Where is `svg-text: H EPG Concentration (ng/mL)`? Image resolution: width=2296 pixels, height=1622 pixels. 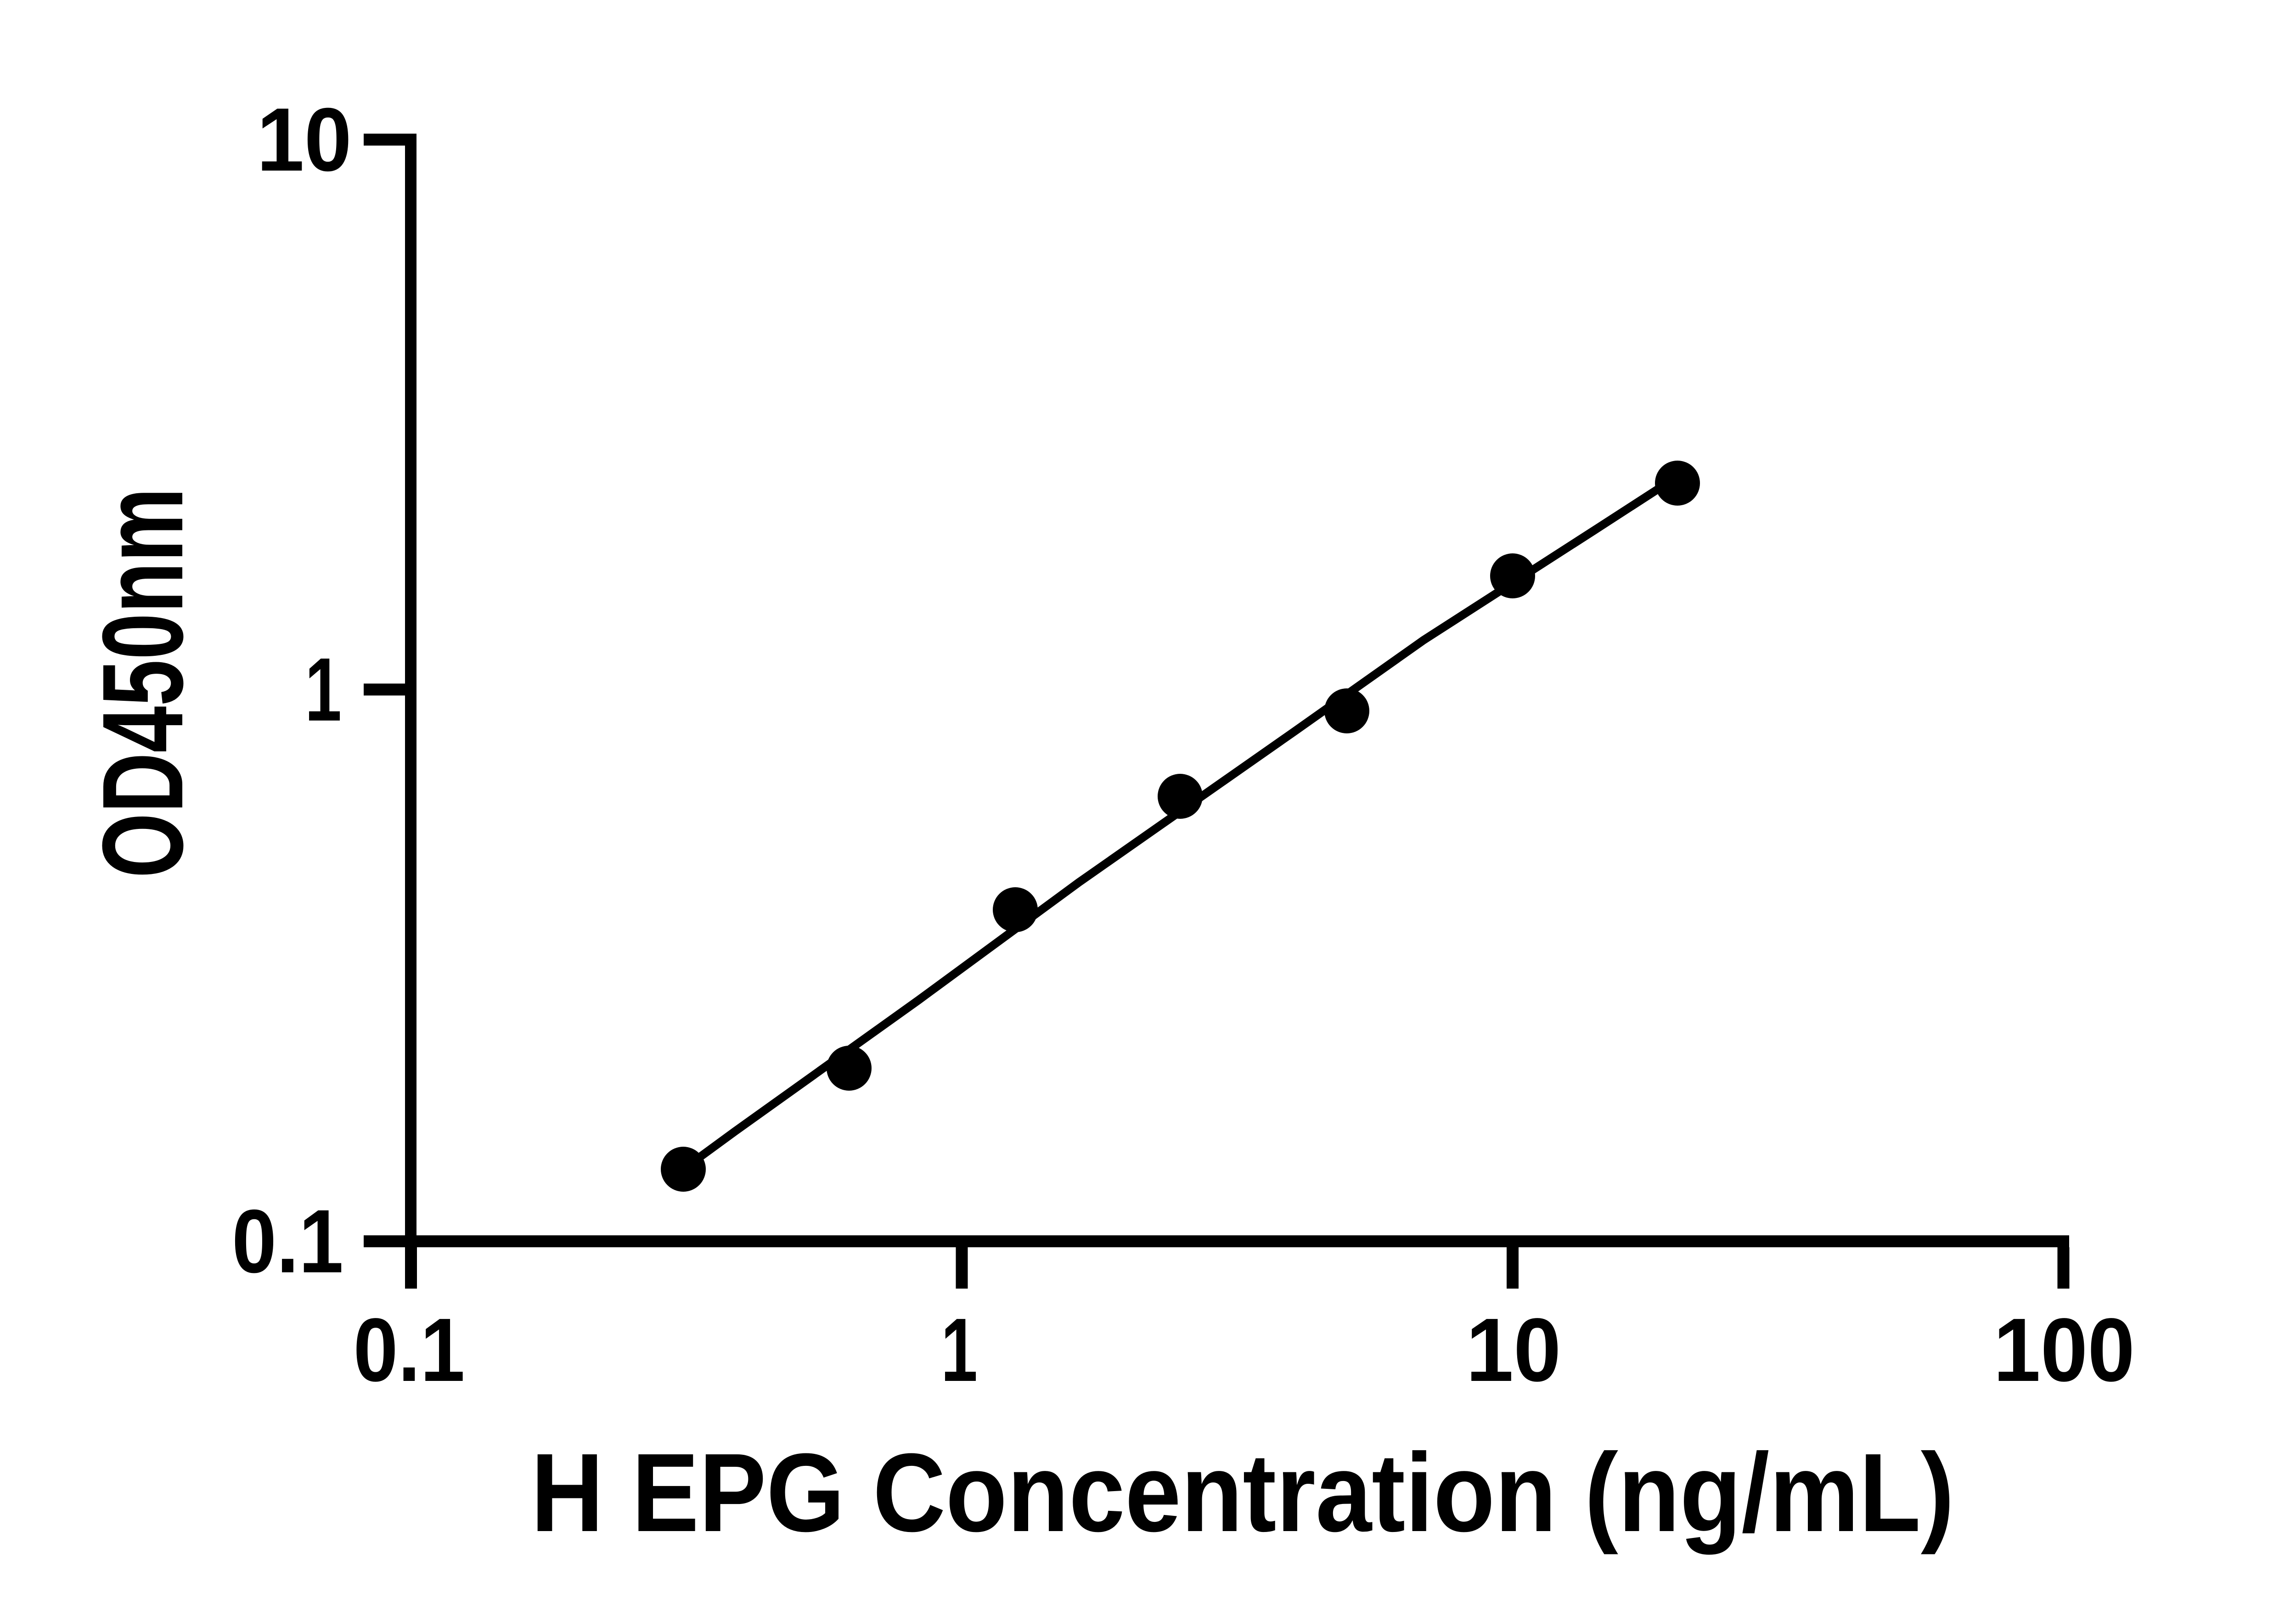
svg-text: H EPG Concentration (ng/mL) is located at coordinates (1242, 1493).